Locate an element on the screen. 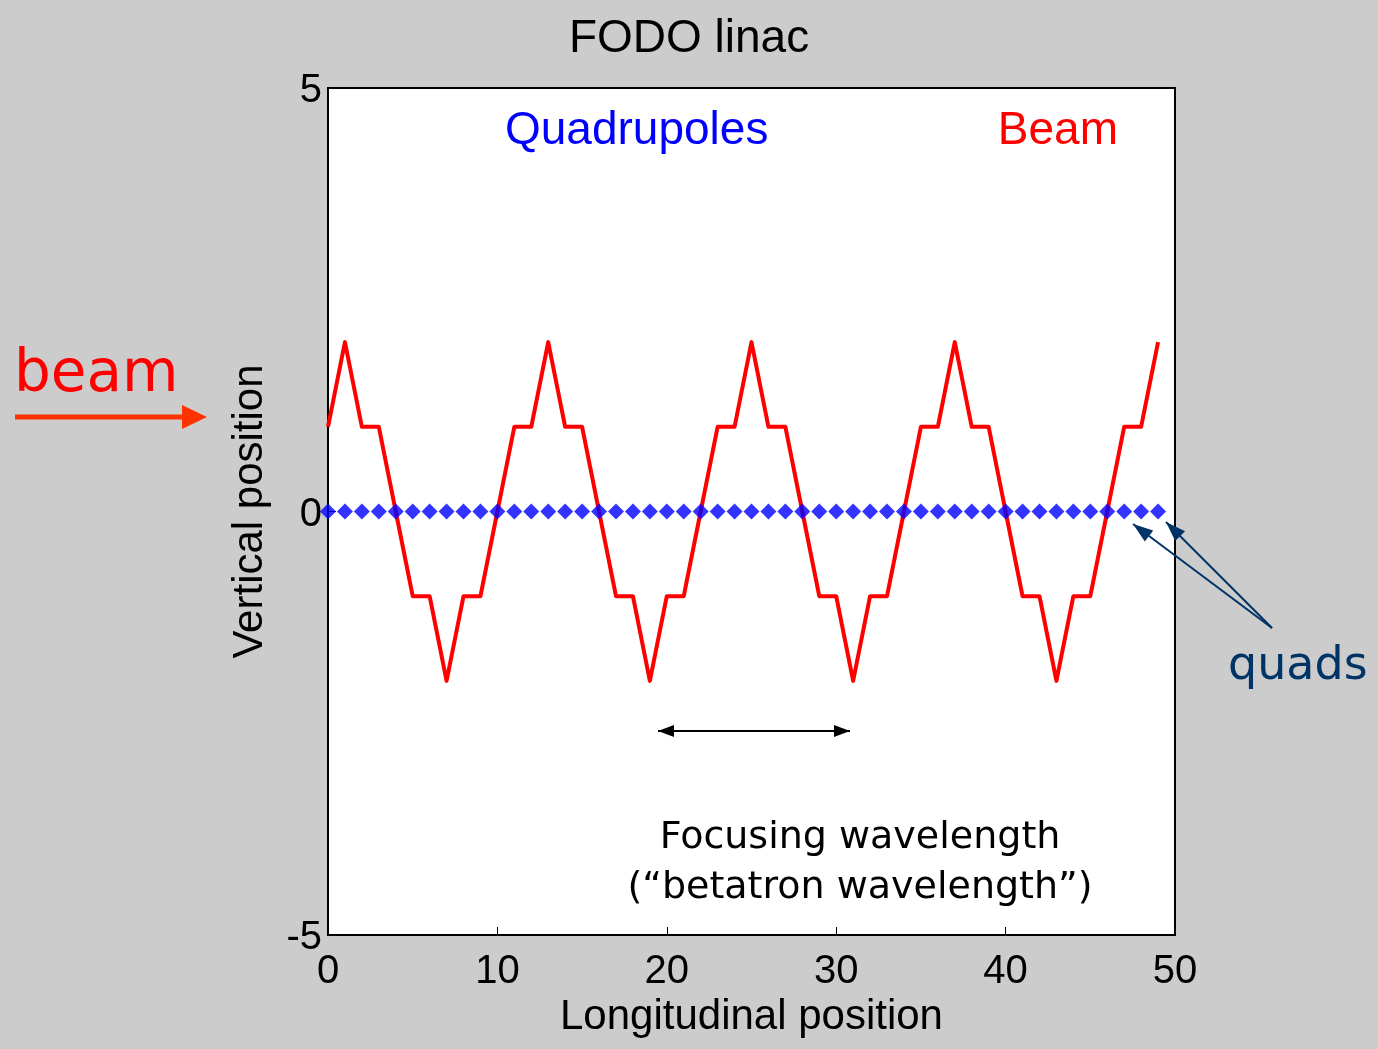  y-tick-label: 0 is located at coordinates (310, 511).